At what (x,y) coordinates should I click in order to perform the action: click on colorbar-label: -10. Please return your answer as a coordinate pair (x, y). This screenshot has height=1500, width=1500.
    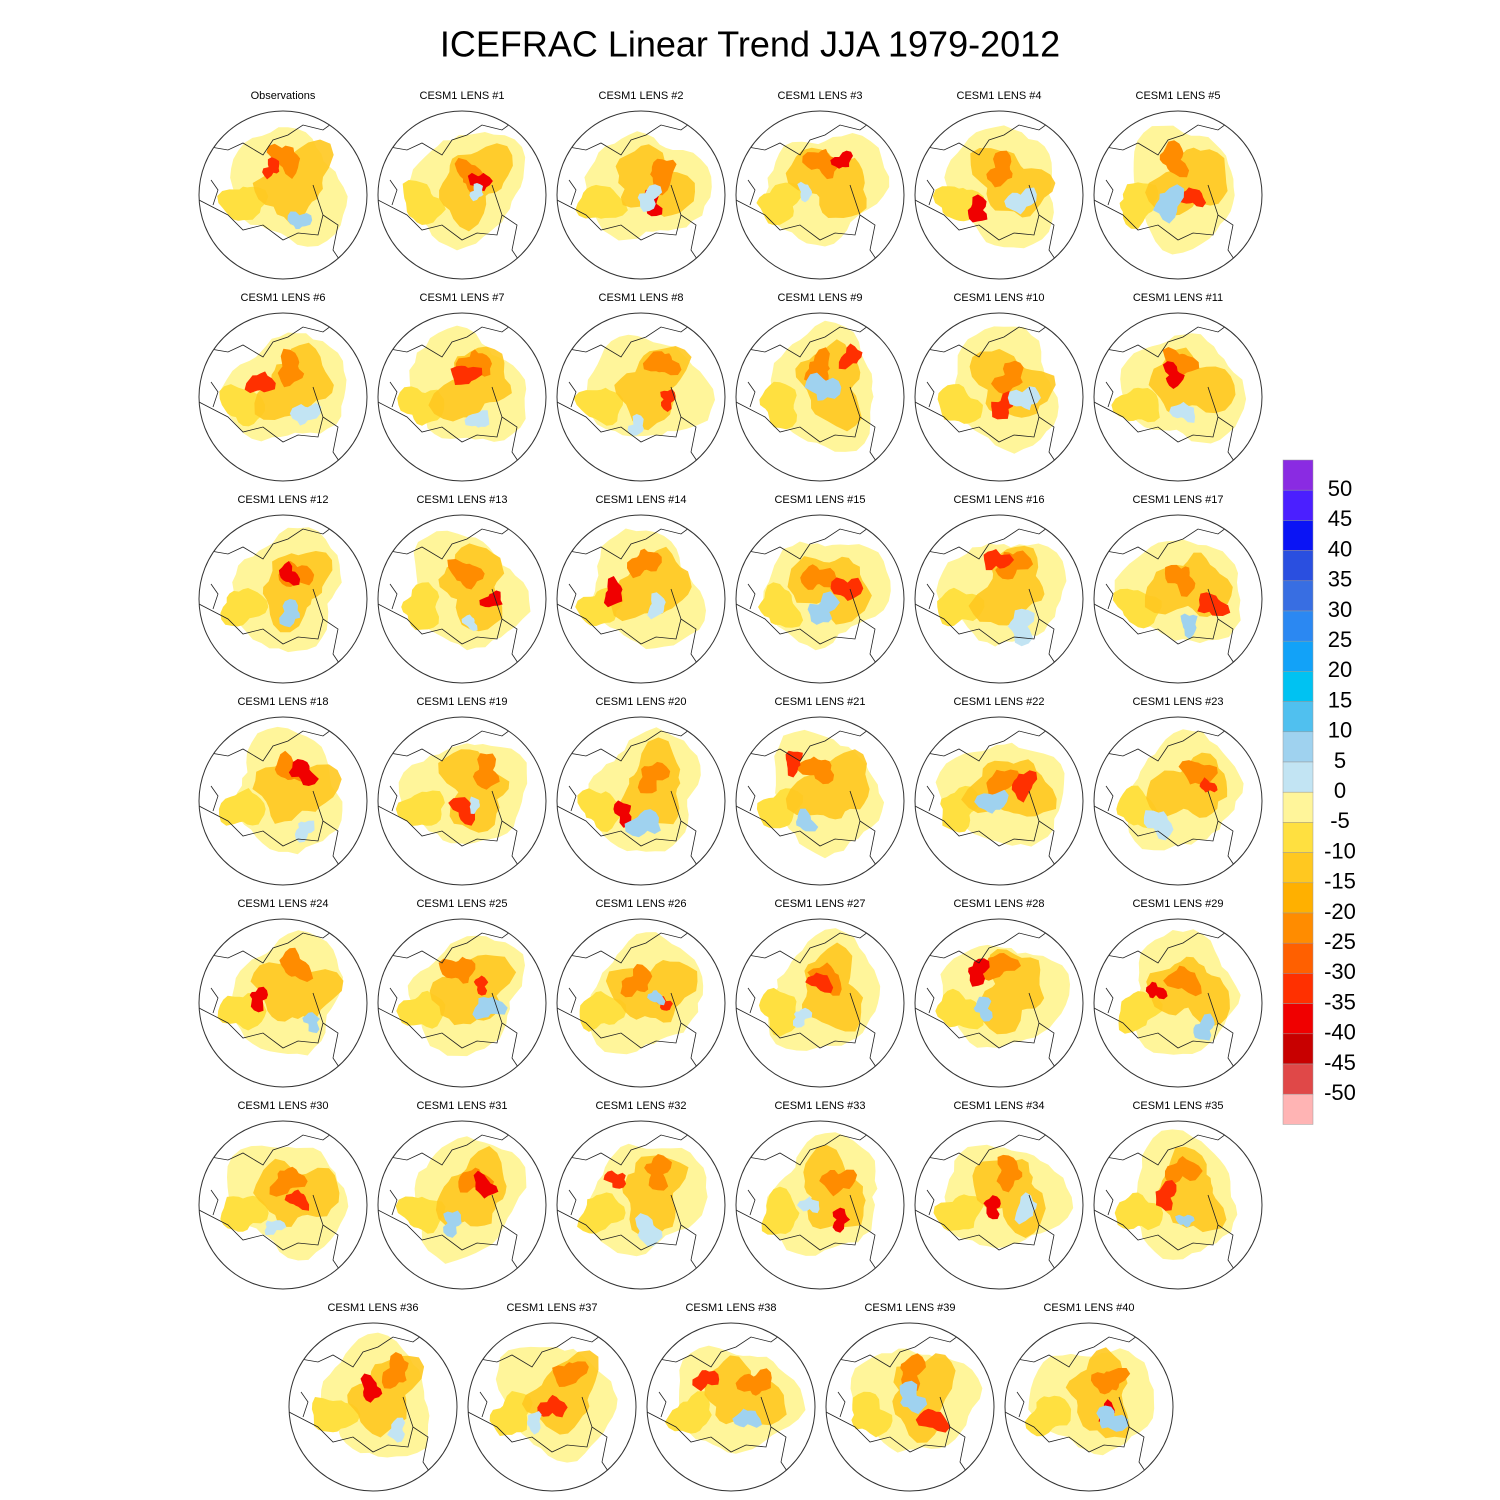
    Looking at the image, I should click on (1340, 850).